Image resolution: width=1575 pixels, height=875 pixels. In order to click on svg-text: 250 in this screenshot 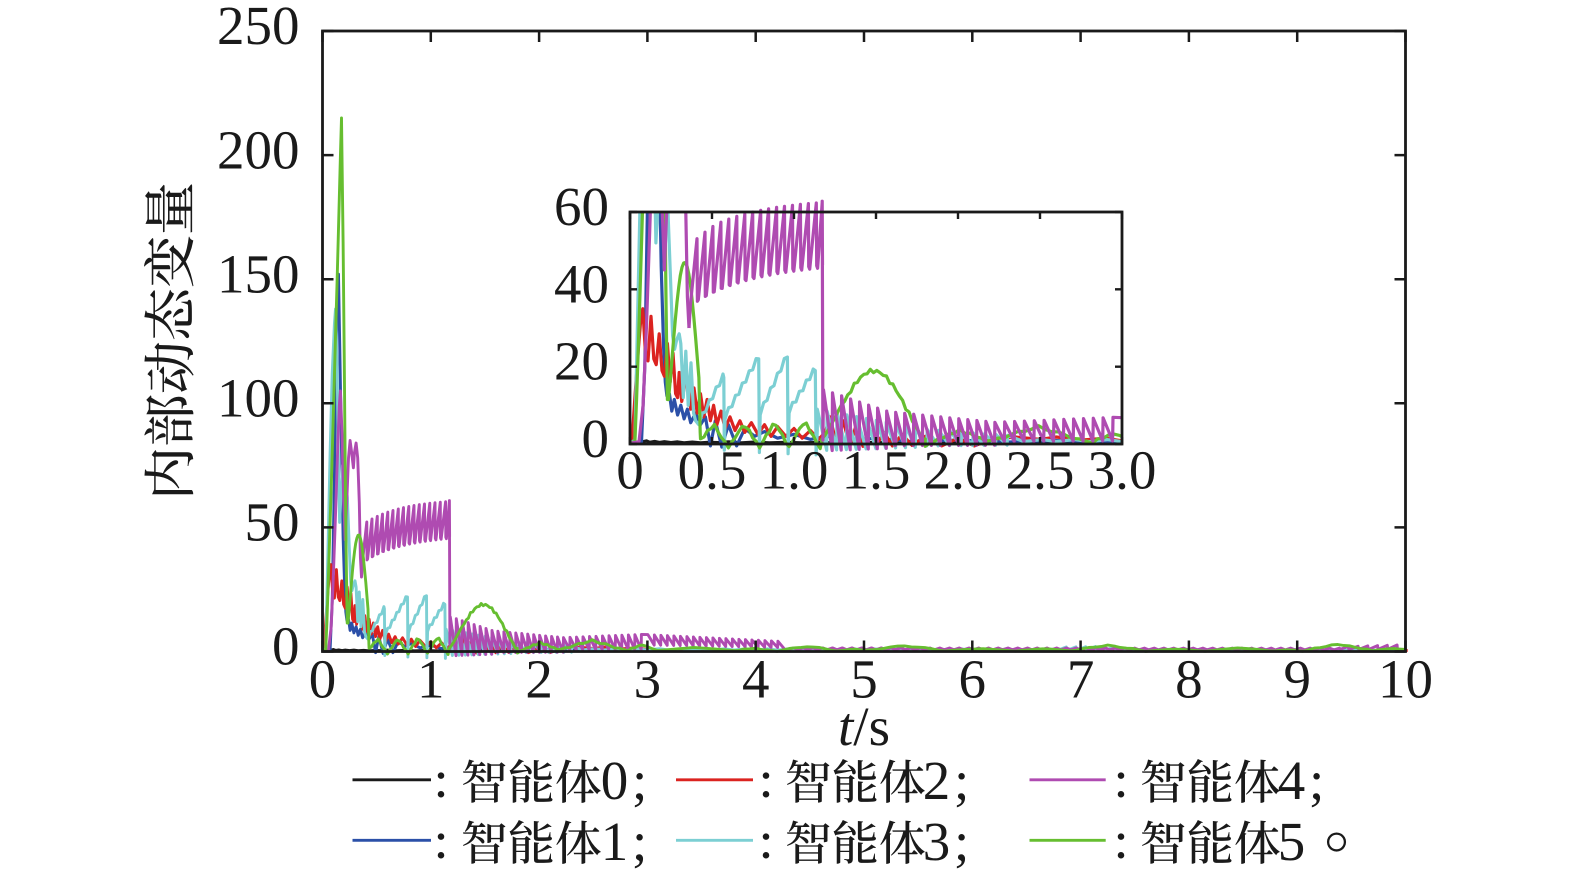, I will do `click(258, 28)`.